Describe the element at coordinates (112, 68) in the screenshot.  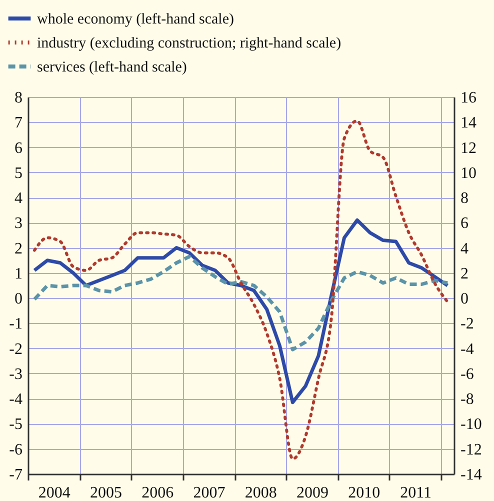
I see `legend-label: services (left-hand scale)` at that location.